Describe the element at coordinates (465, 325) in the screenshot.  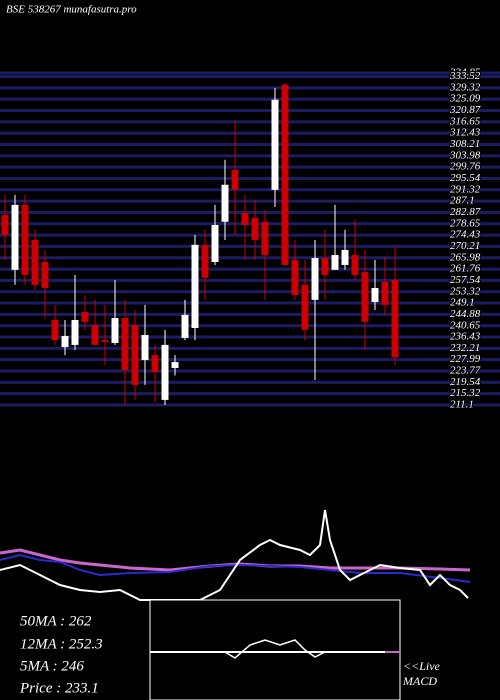
I see `y-tick-label: 240.65` at that location.